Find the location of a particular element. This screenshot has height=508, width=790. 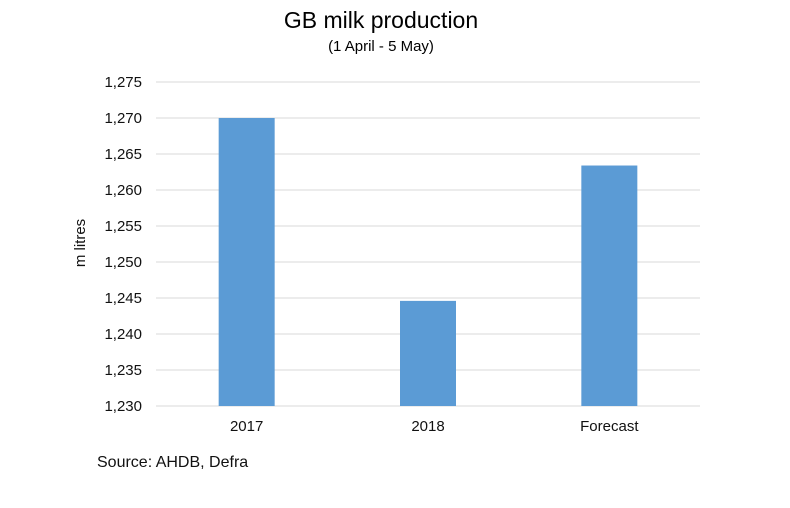

y-tick-label: 1,250 is located at coordinates (123, 262).